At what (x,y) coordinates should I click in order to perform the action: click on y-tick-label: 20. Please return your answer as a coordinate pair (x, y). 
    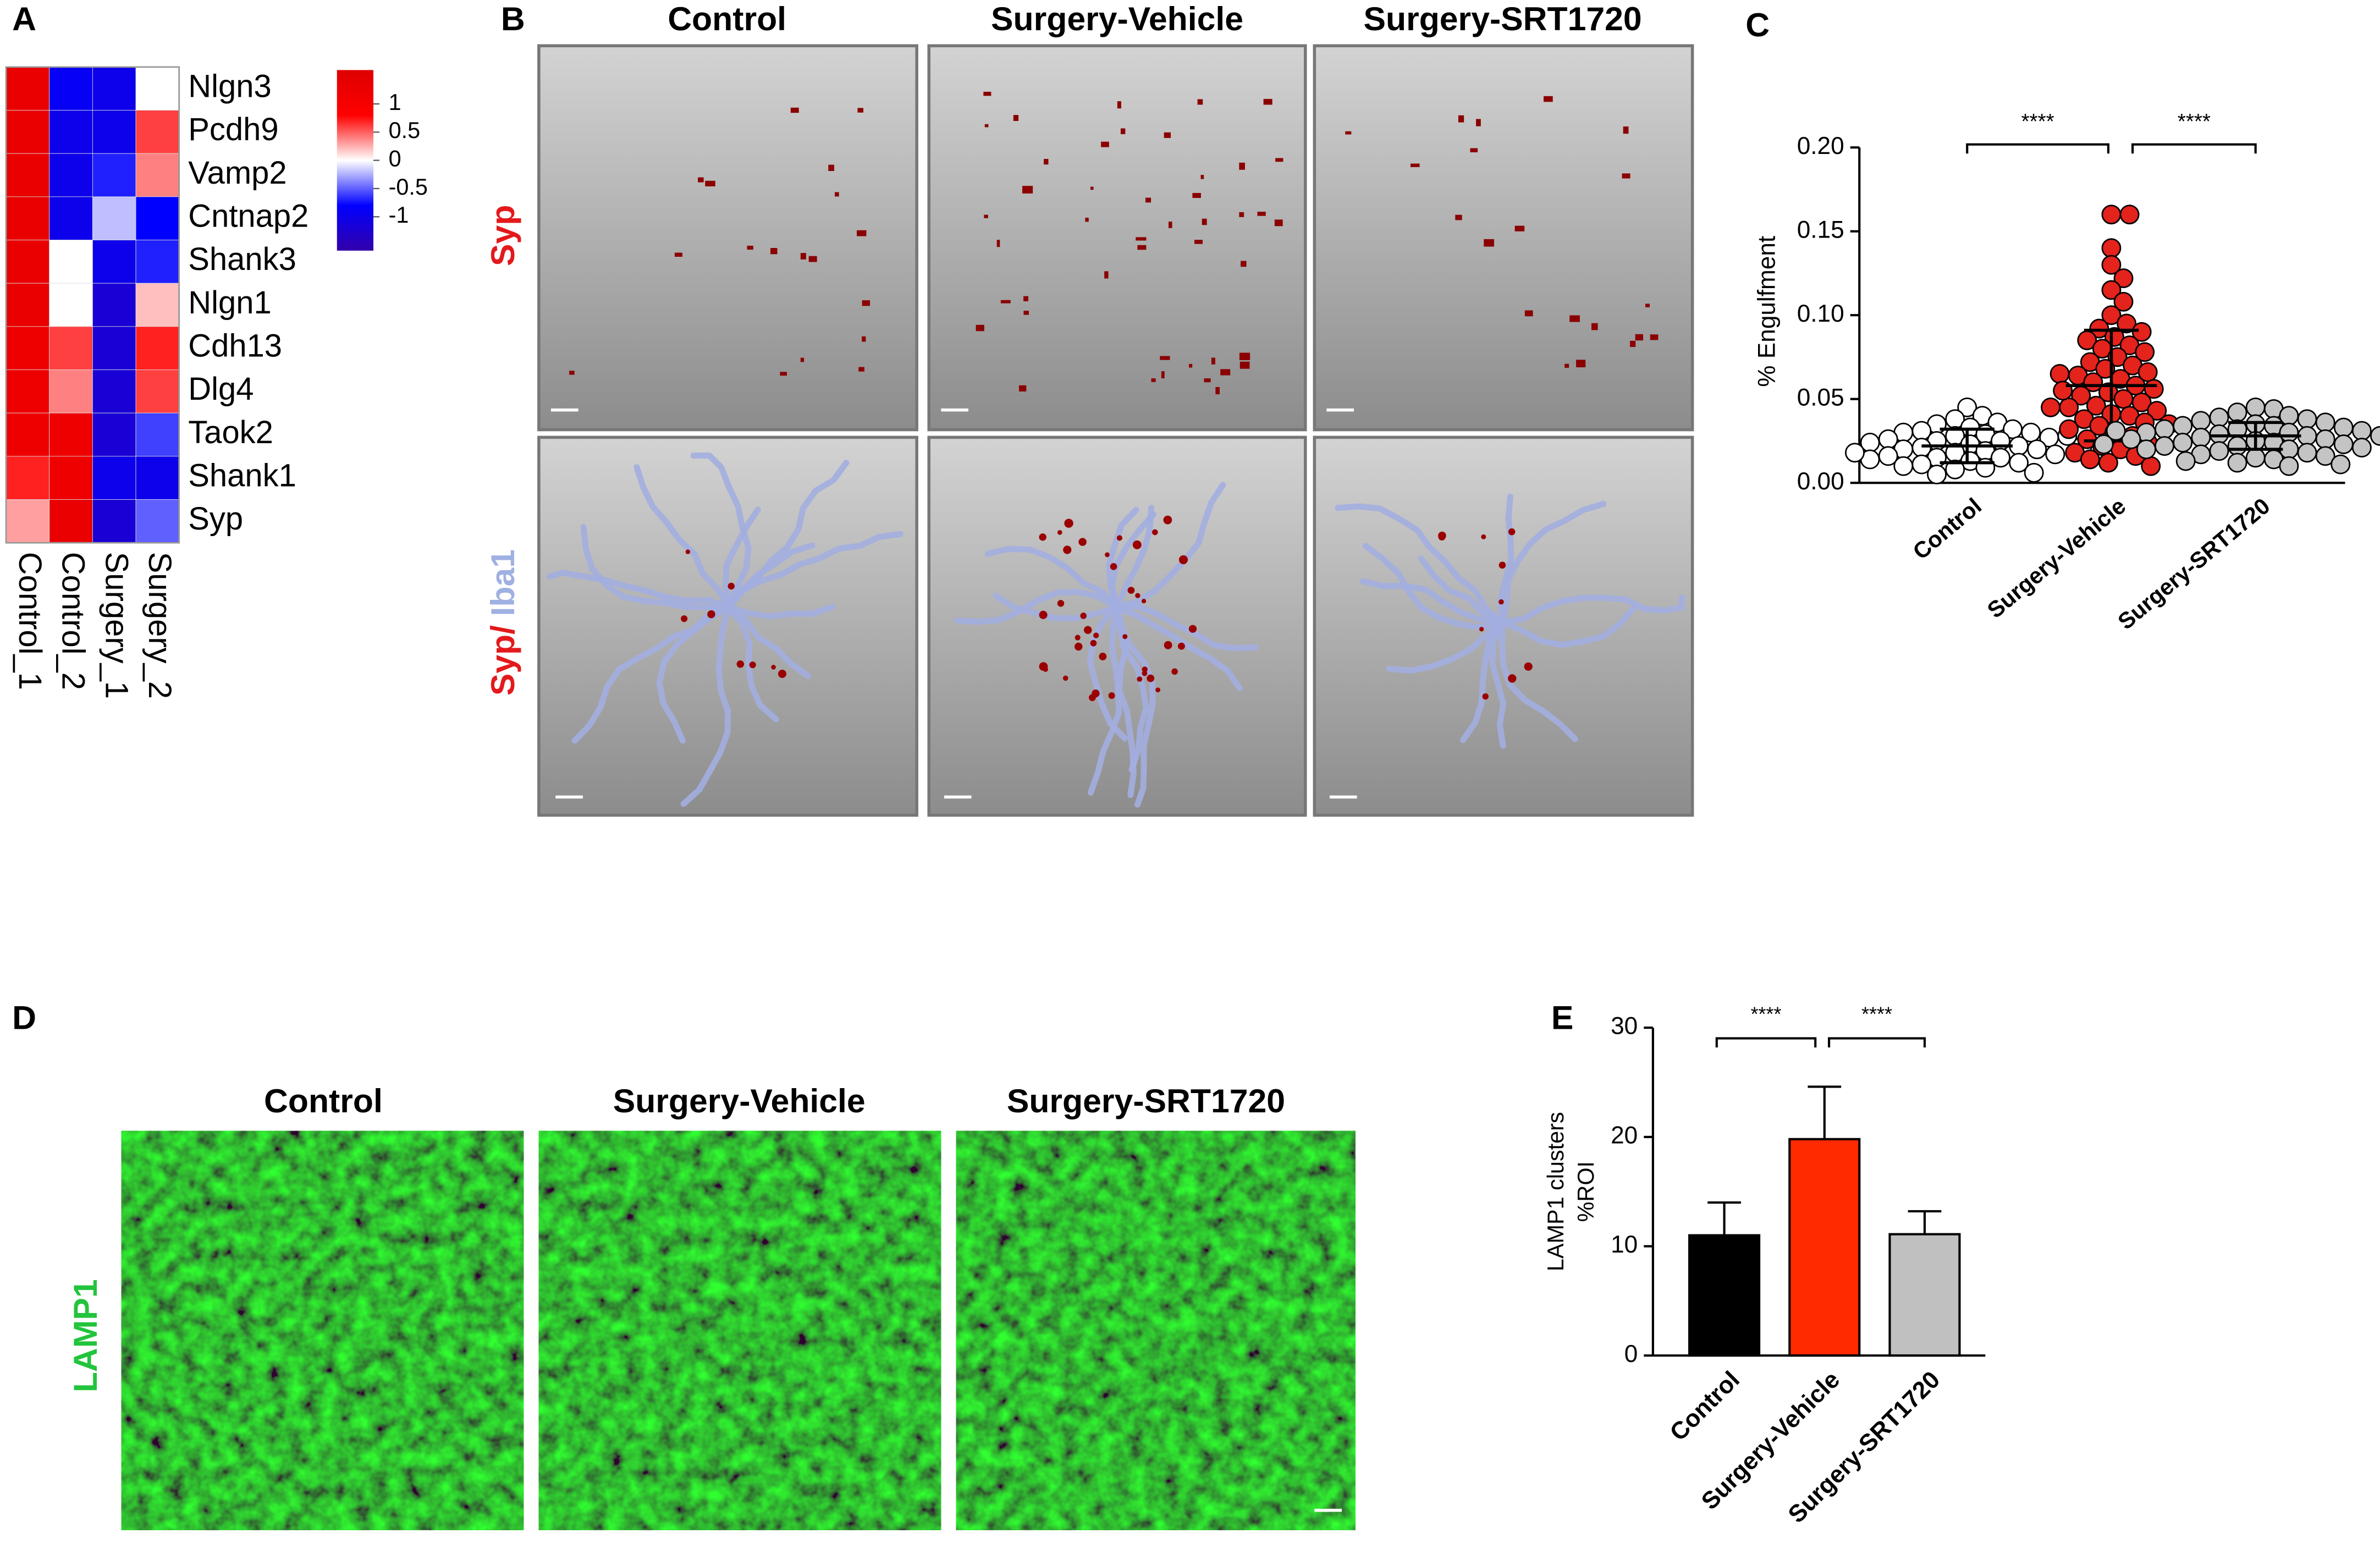
    Looking at the image, I should click on (1624, 1135).